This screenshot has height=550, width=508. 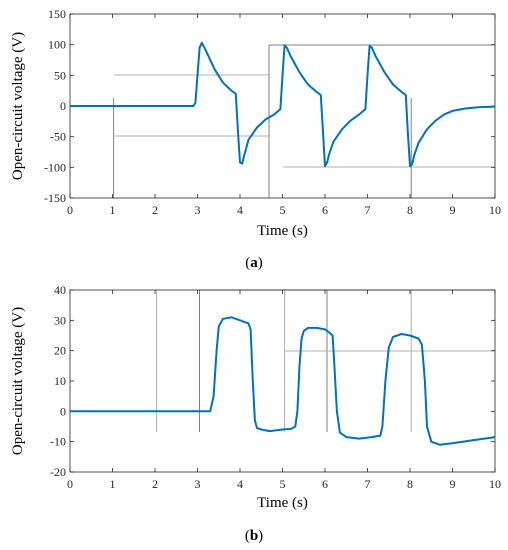 I want to click on panel-label-b: b, so click(x=254, y=536).